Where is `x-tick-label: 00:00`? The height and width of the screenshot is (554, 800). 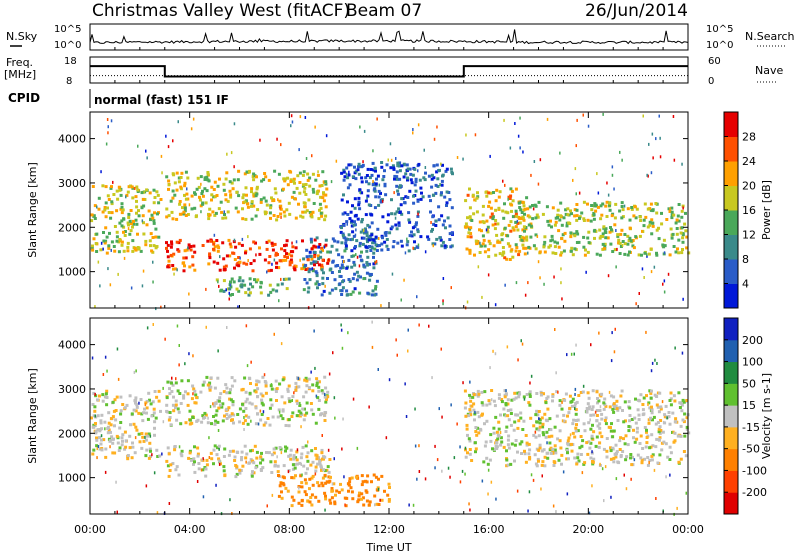
x-tick-label: 00:00 is located at coordinates (688, 529).